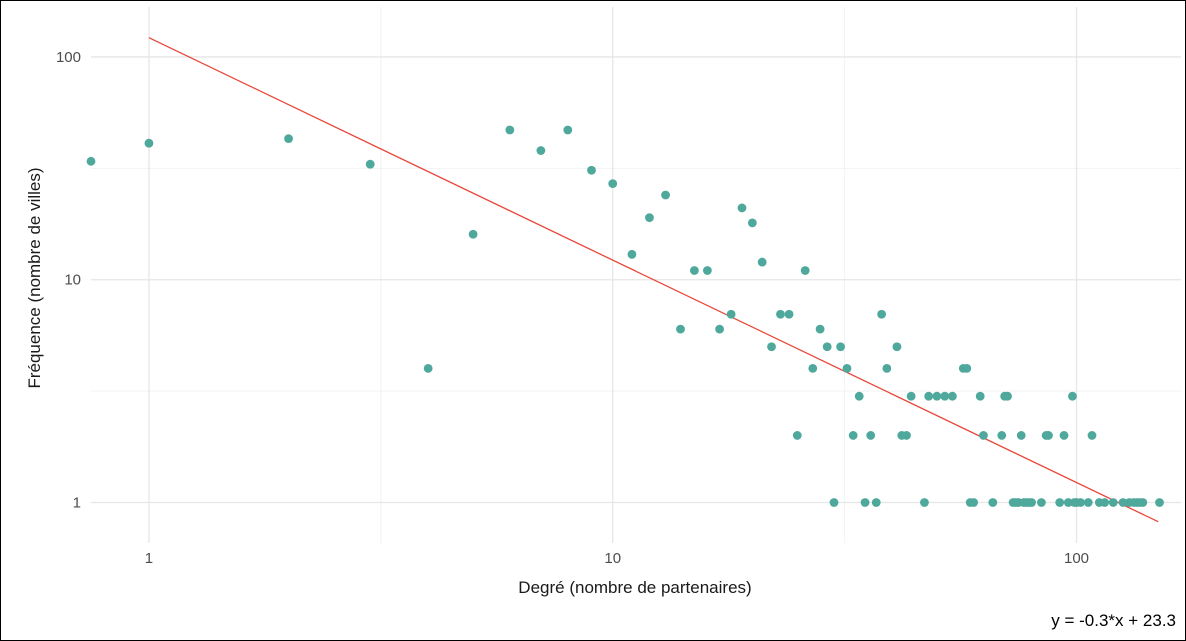 Image resolution: width=1186 pixels, height=641 pixels. Describe the element at coordinates (1076, 558) in the screenshot. I see `x-tick-label: 100` at that location.